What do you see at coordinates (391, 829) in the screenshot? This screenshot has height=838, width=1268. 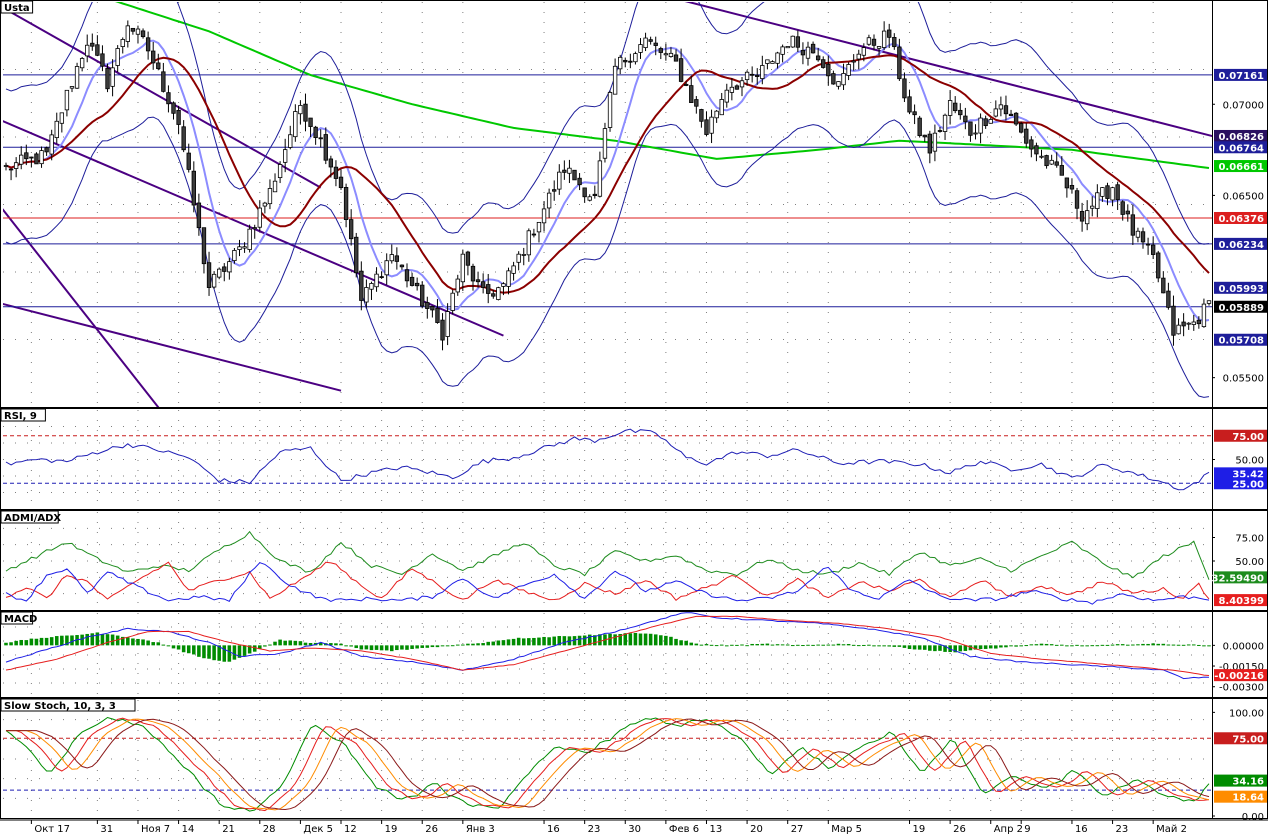 I see `x-tick-label: 19` at bounding box center [391, 829].